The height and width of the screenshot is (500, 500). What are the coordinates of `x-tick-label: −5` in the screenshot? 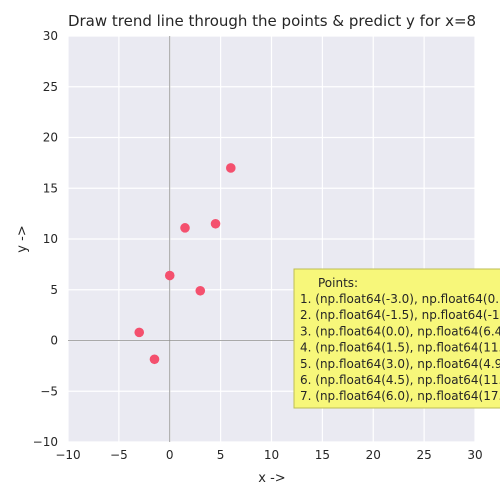 It's located at (119, 455).